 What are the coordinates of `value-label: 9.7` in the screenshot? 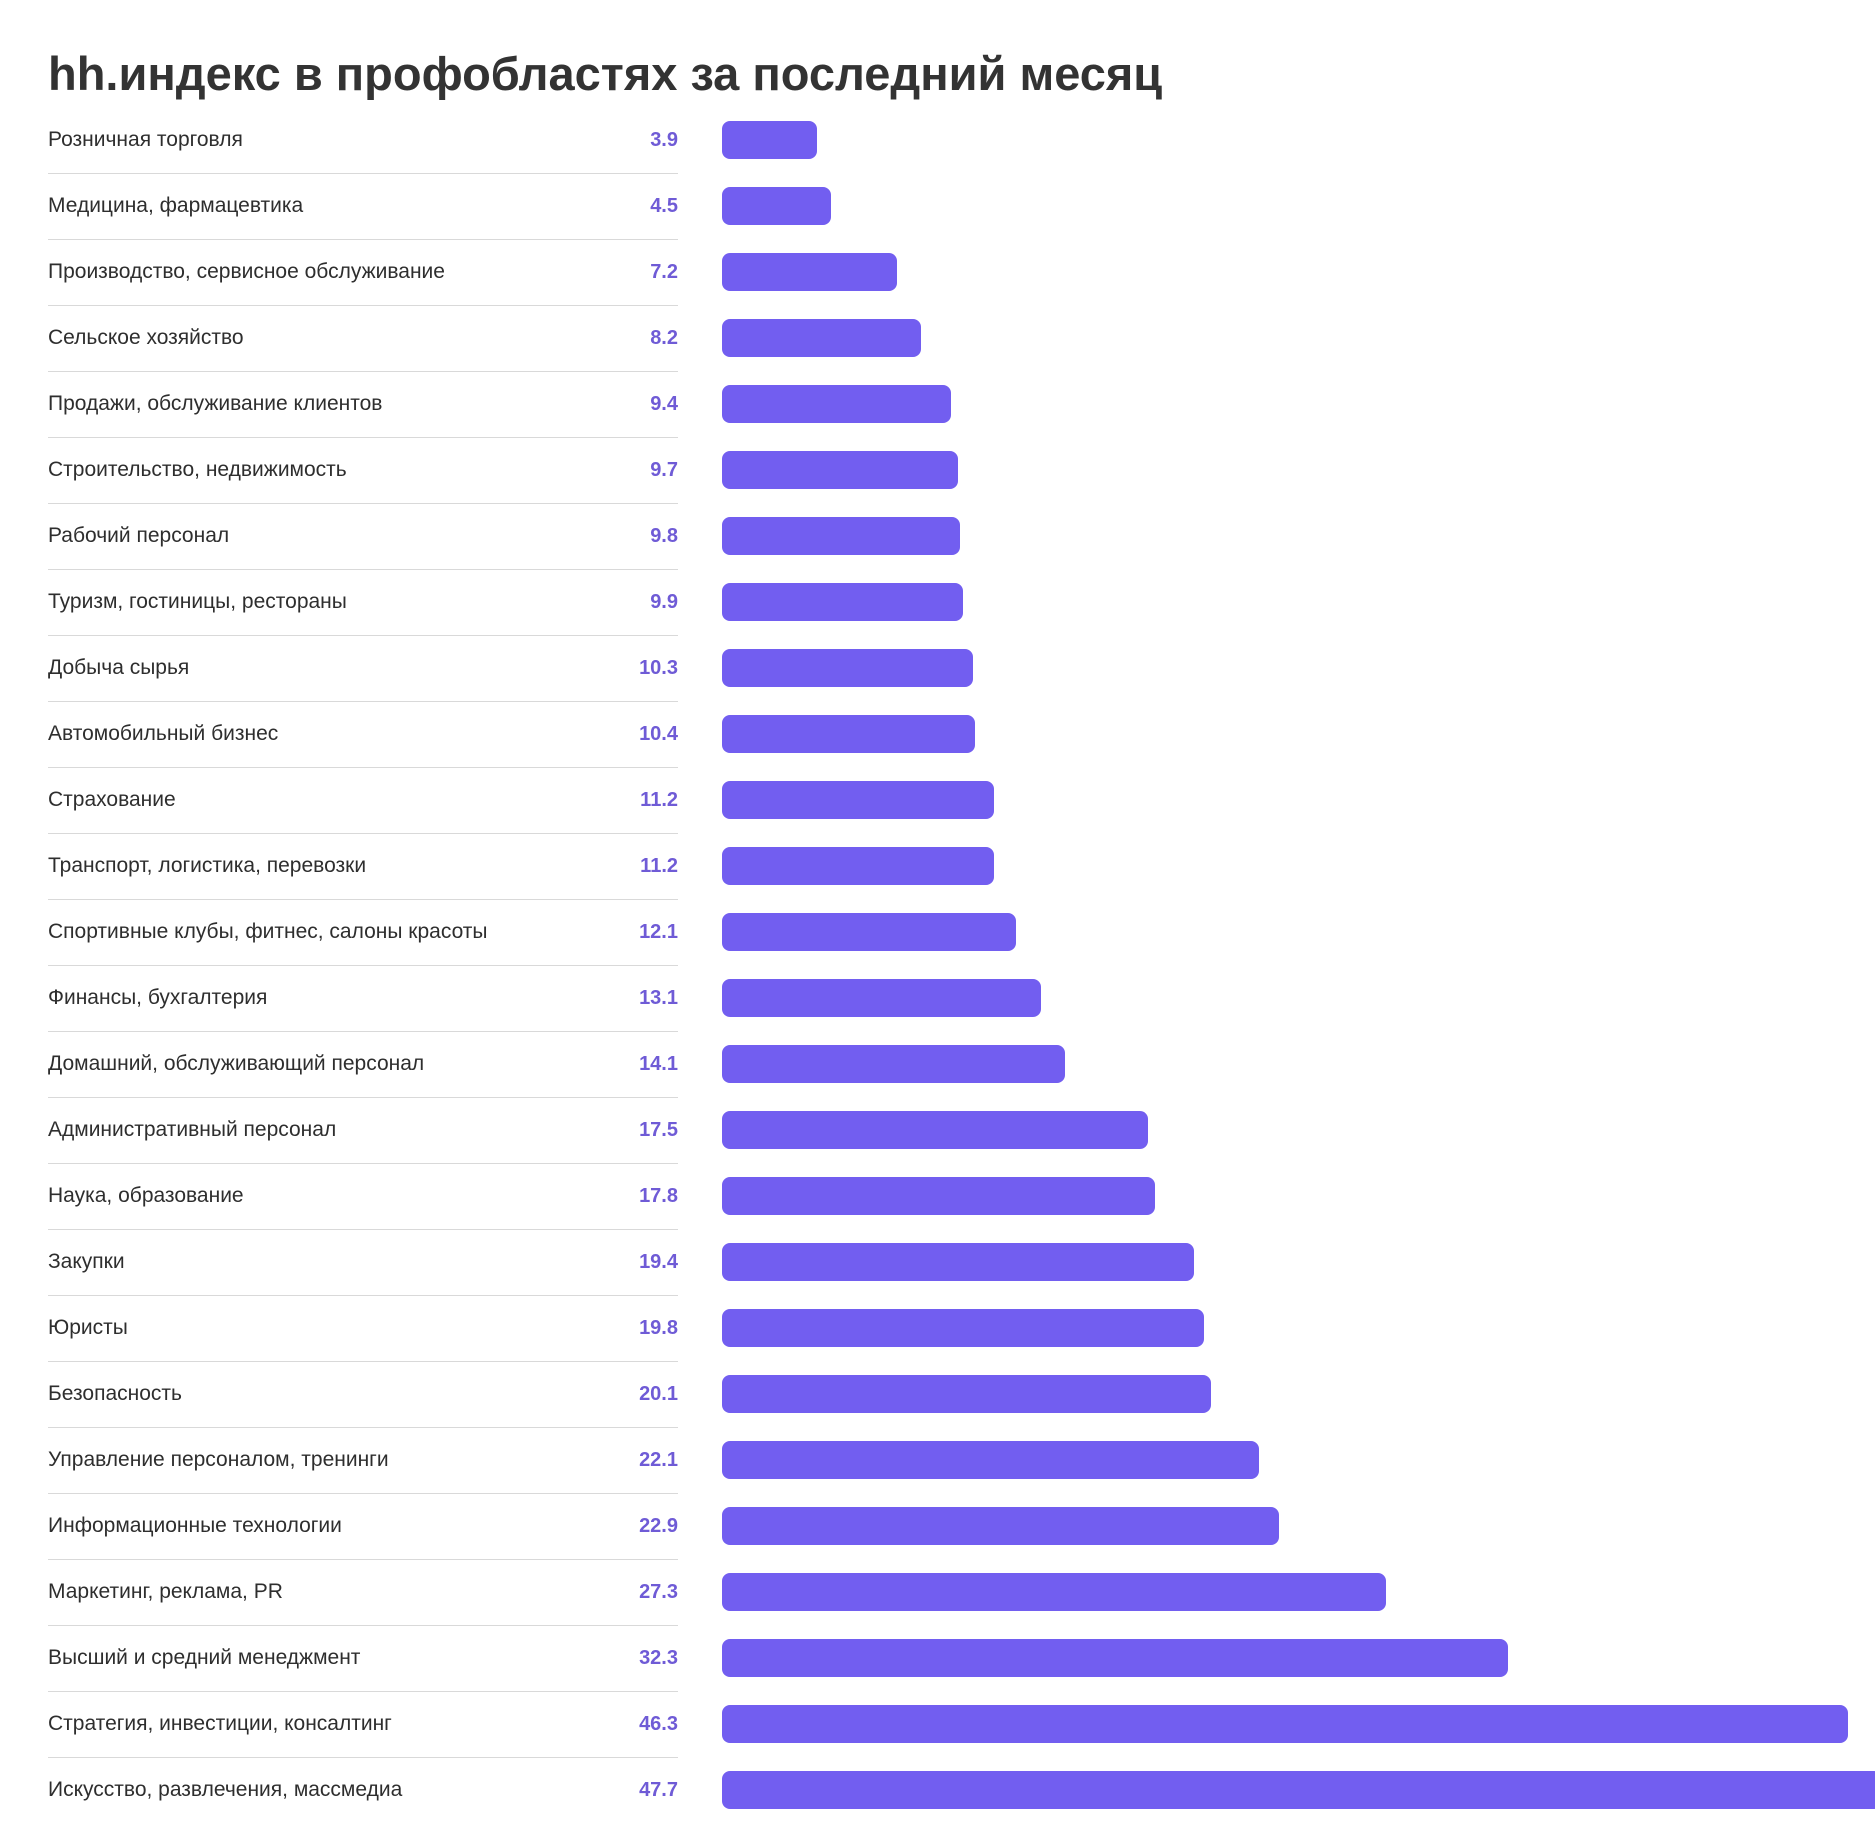 It's located at (664, 470).